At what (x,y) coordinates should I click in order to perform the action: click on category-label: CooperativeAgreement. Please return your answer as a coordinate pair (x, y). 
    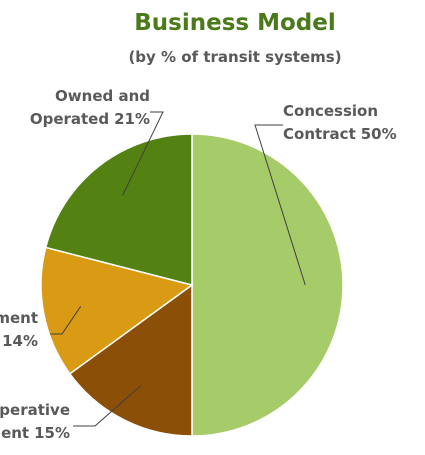
    Looking at the image, I should click on (35, 421).